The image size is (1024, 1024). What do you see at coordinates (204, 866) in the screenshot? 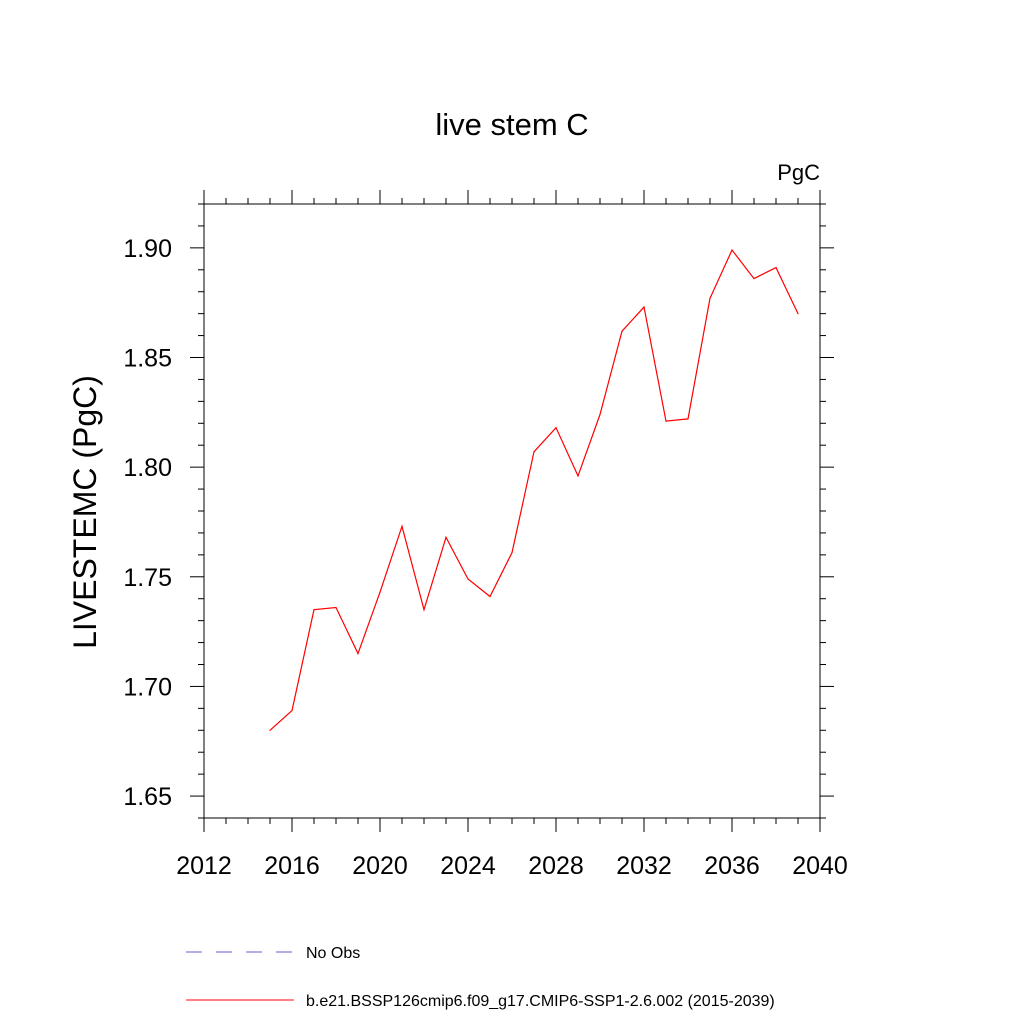
I see `x-tick-label: 2012` at bounding box center [204, 866].